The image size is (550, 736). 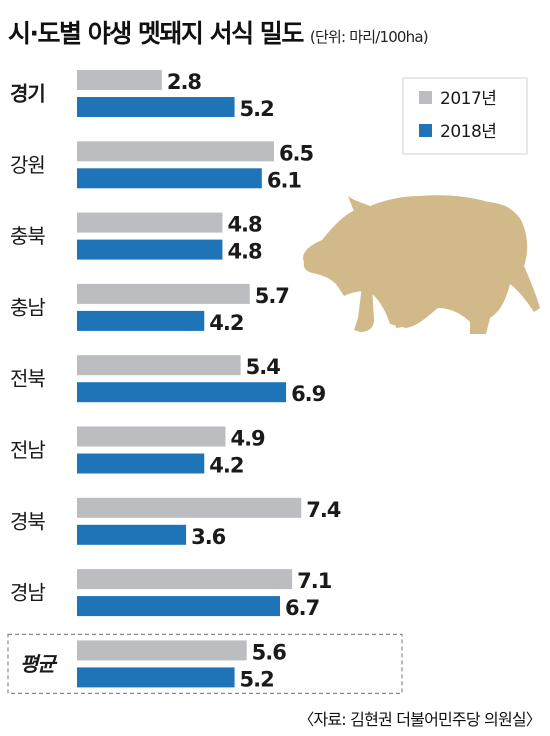 What do you see at coordinates (425, 130) in the screenshot?
I see `legend-swatch-2018` at bounding box center [425, 130].